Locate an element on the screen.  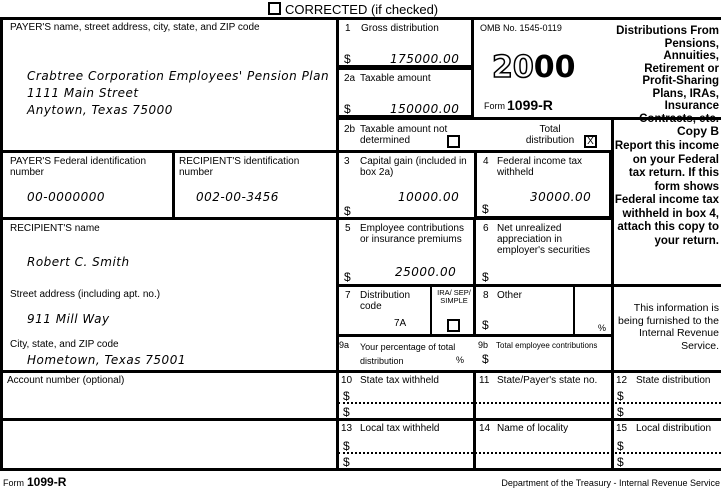
box-8-label: Other is located at coordinates (510, 295).